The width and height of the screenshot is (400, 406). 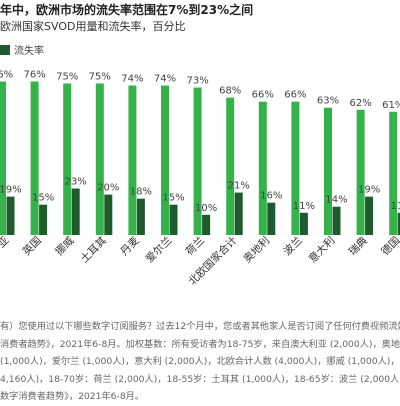 What do you see at coordinates (130, 246) in the screenshot?
I see `category-label-4: 丹麦` at bounding box center [130, 246].